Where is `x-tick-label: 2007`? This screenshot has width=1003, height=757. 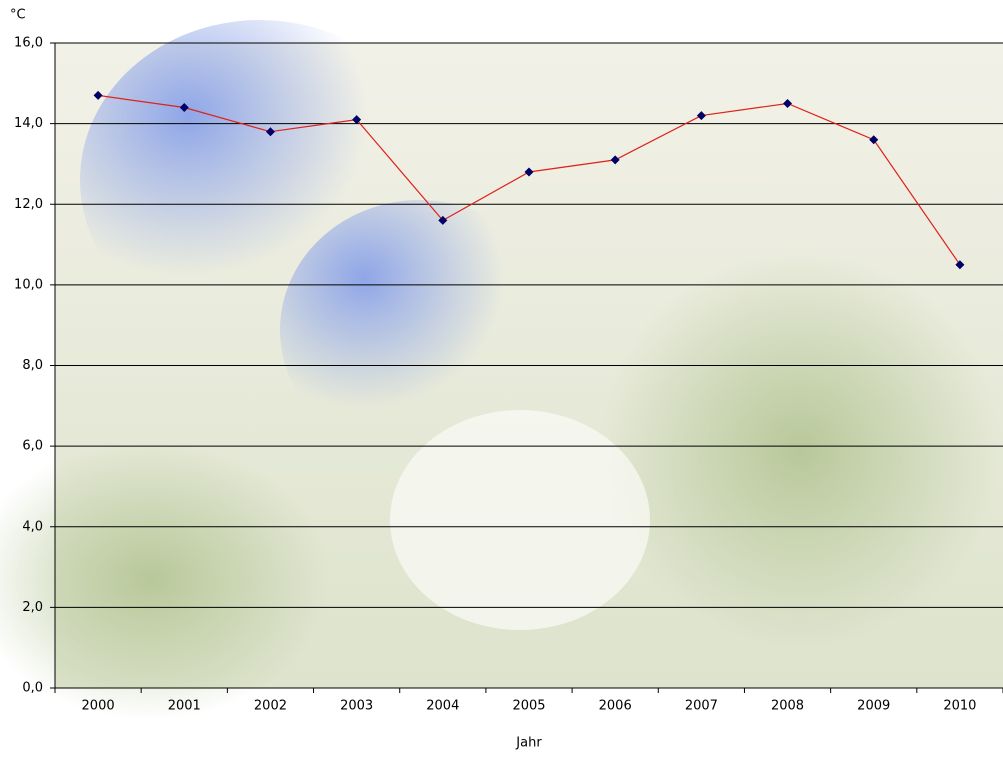
x-tick-label: 2007 is located at coordinates (701, 706).